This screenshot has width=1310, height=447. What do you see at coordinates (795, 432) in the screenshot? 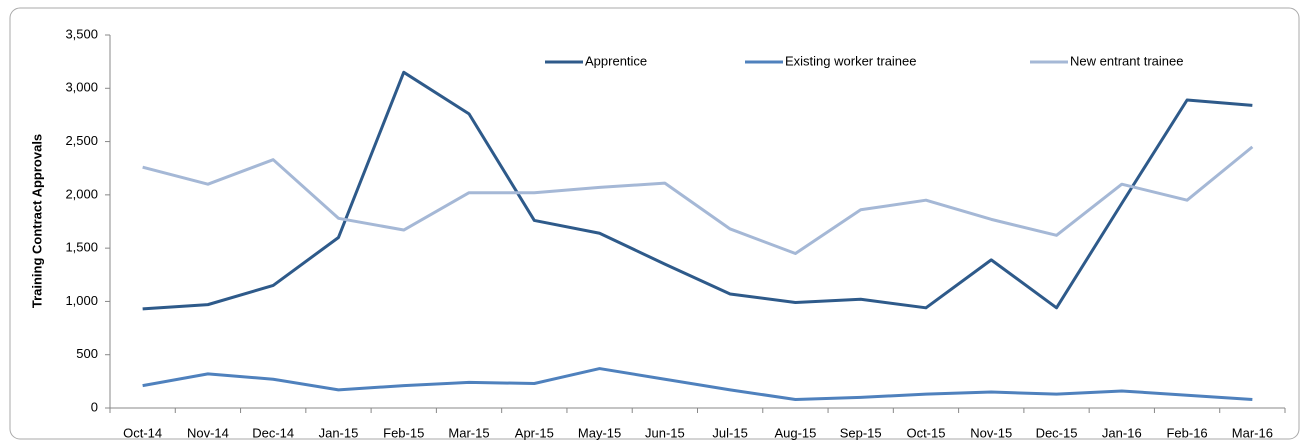
I see `x-tick-label: Aug-15` at bounding box center [795, 432].